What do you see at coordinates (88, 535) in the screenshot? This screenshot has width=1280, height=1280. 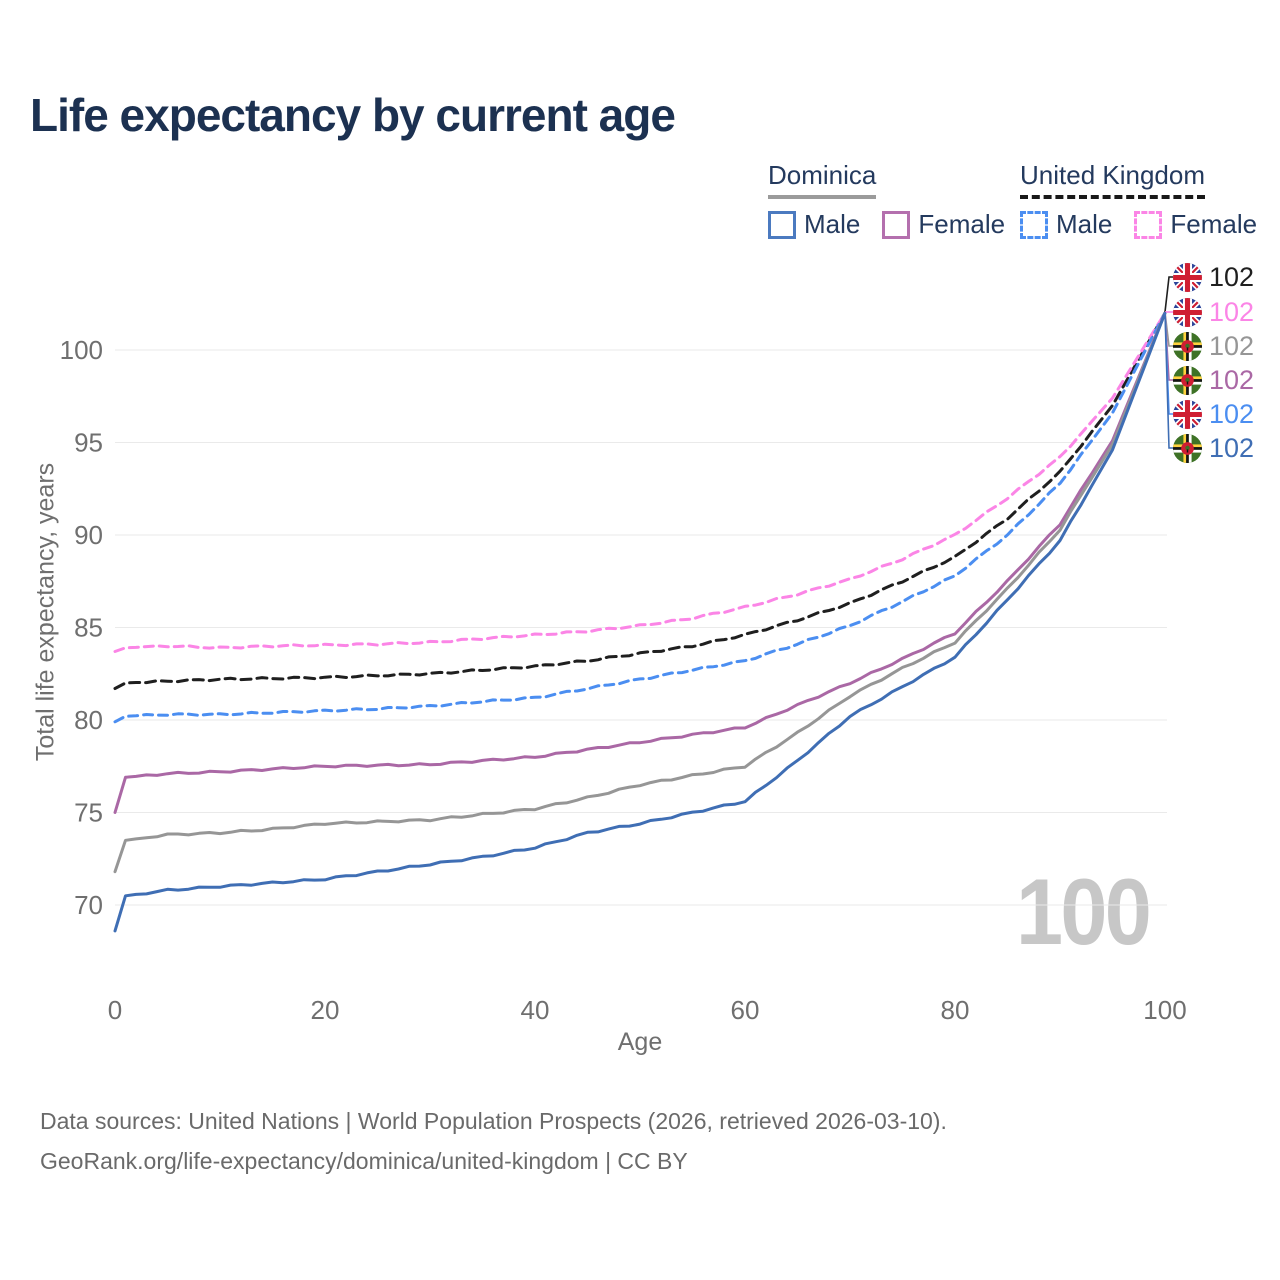 I see `y-tick-label: 90` at bounding box center [88, 535].